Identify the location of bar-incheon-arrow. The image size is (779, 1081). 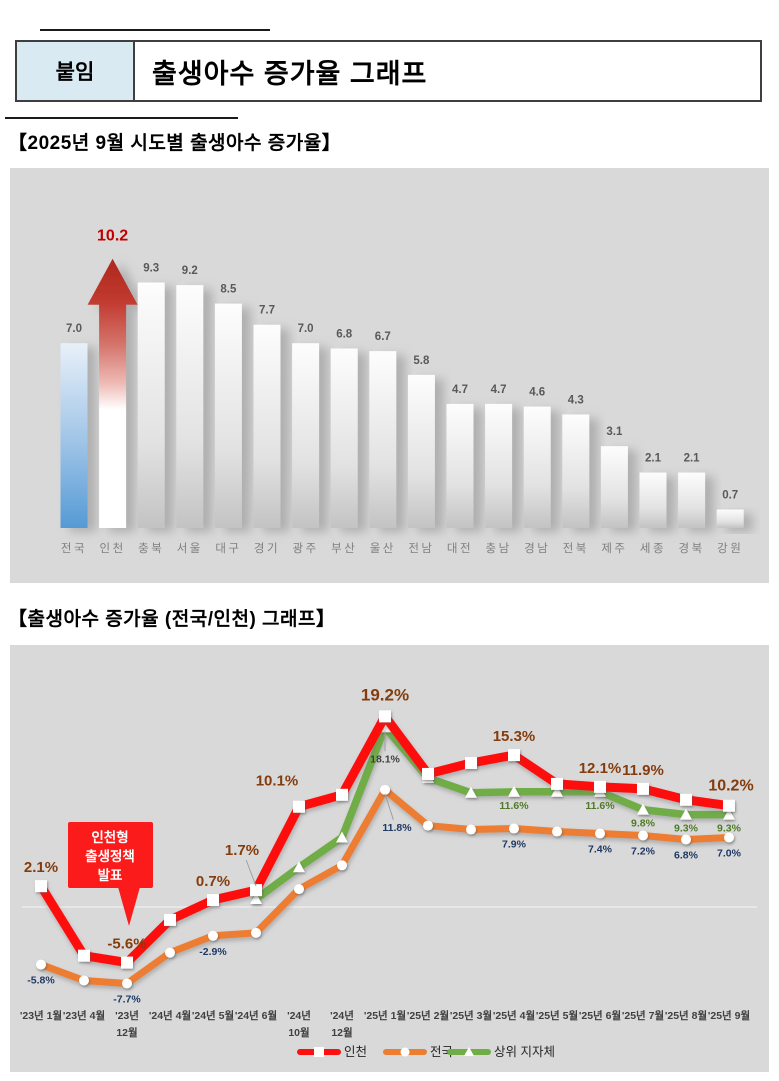
(112, 393).